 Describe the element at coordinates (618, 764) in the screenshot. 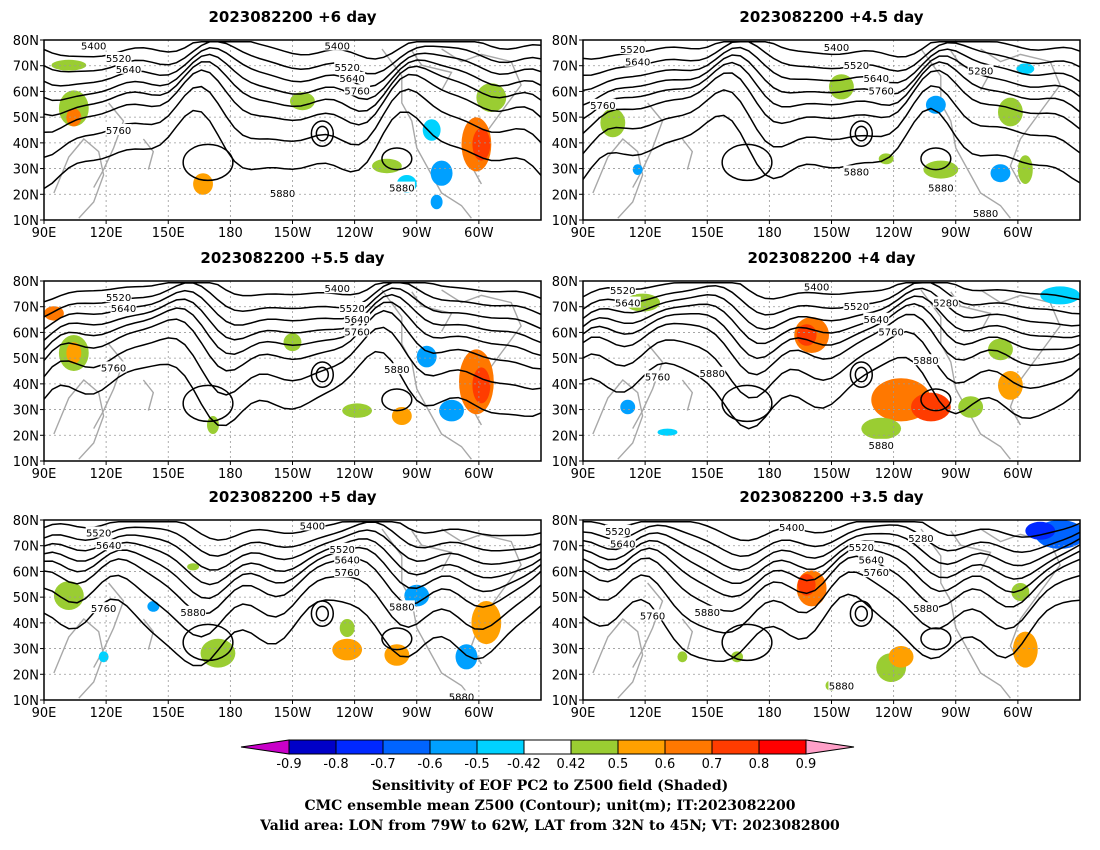

I see `colorbar-tick-label: 0.5` at that location.